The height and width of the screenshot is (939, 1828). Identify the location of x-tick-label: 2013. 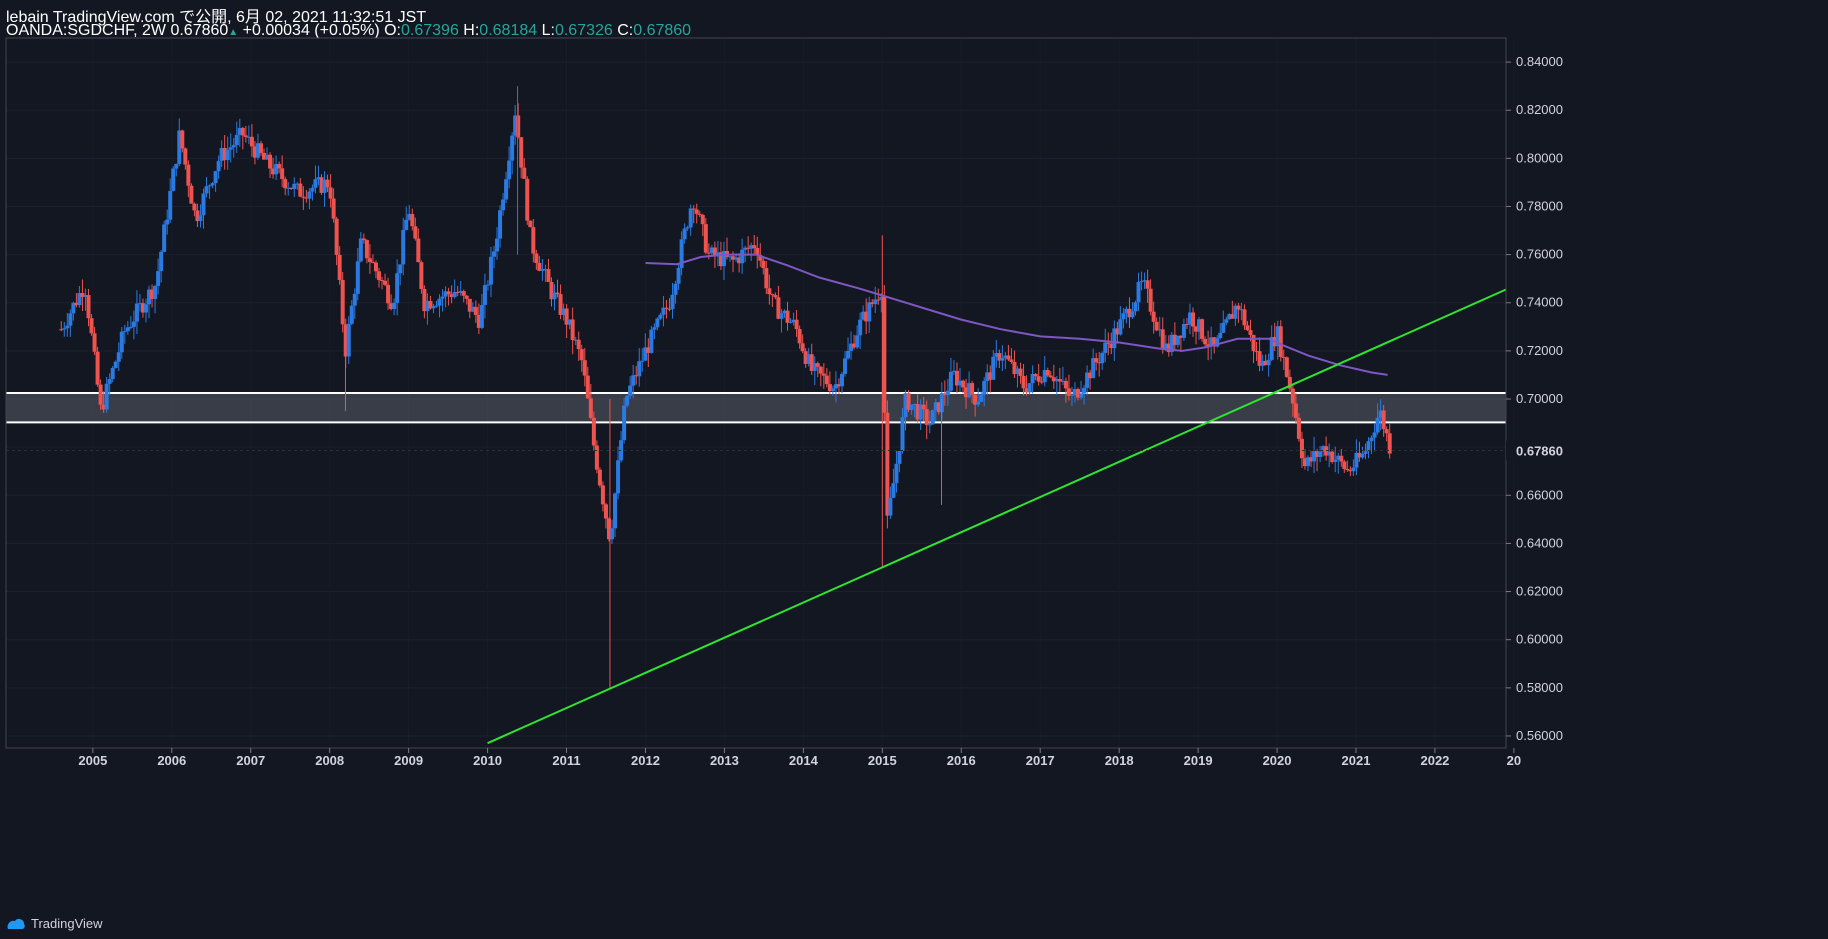
(724, 760).